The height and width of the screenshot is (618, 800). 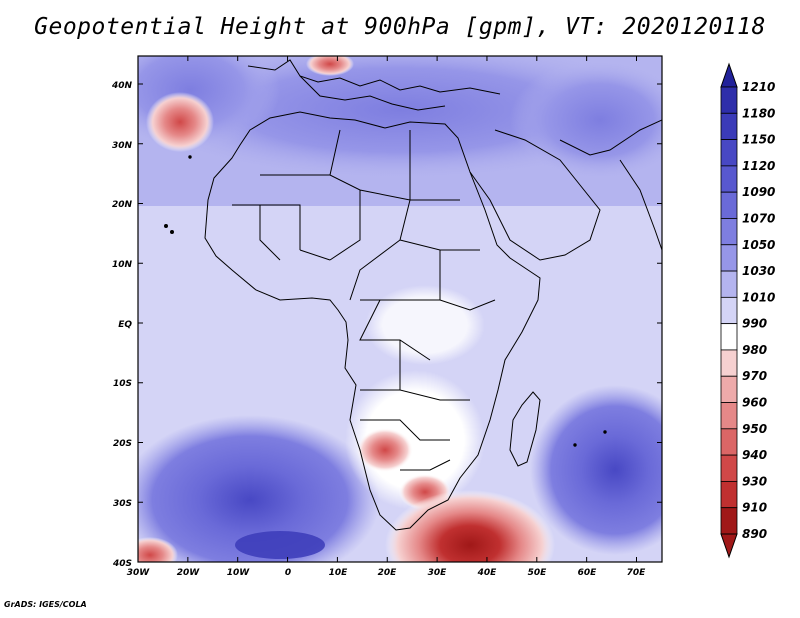 What do you see at coordinates (339, 573) in the screenshot?
I see `lon-label: 10E` at bounding box center [339, 573].